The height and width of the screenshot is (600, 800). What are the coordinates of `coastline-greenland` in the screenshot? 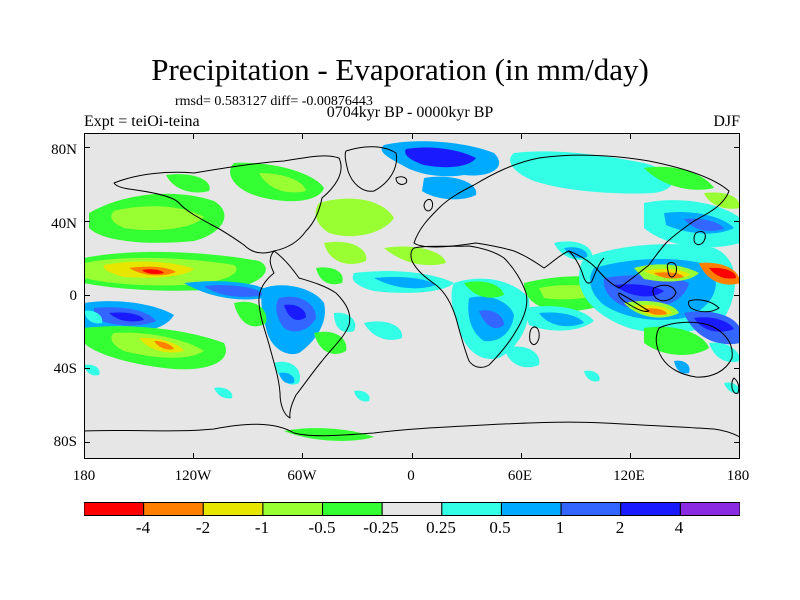 It's located at (371, 169).